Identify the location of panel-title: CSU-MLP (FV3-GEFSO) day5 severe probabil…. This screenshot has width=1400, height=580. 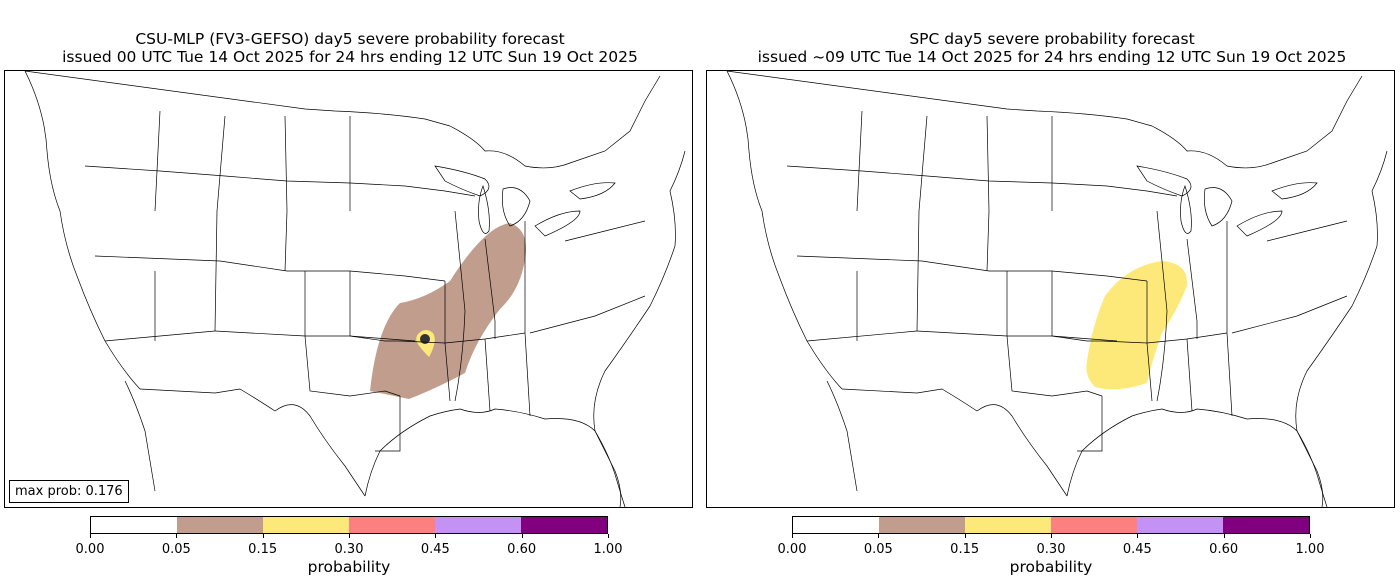
(350, 48).